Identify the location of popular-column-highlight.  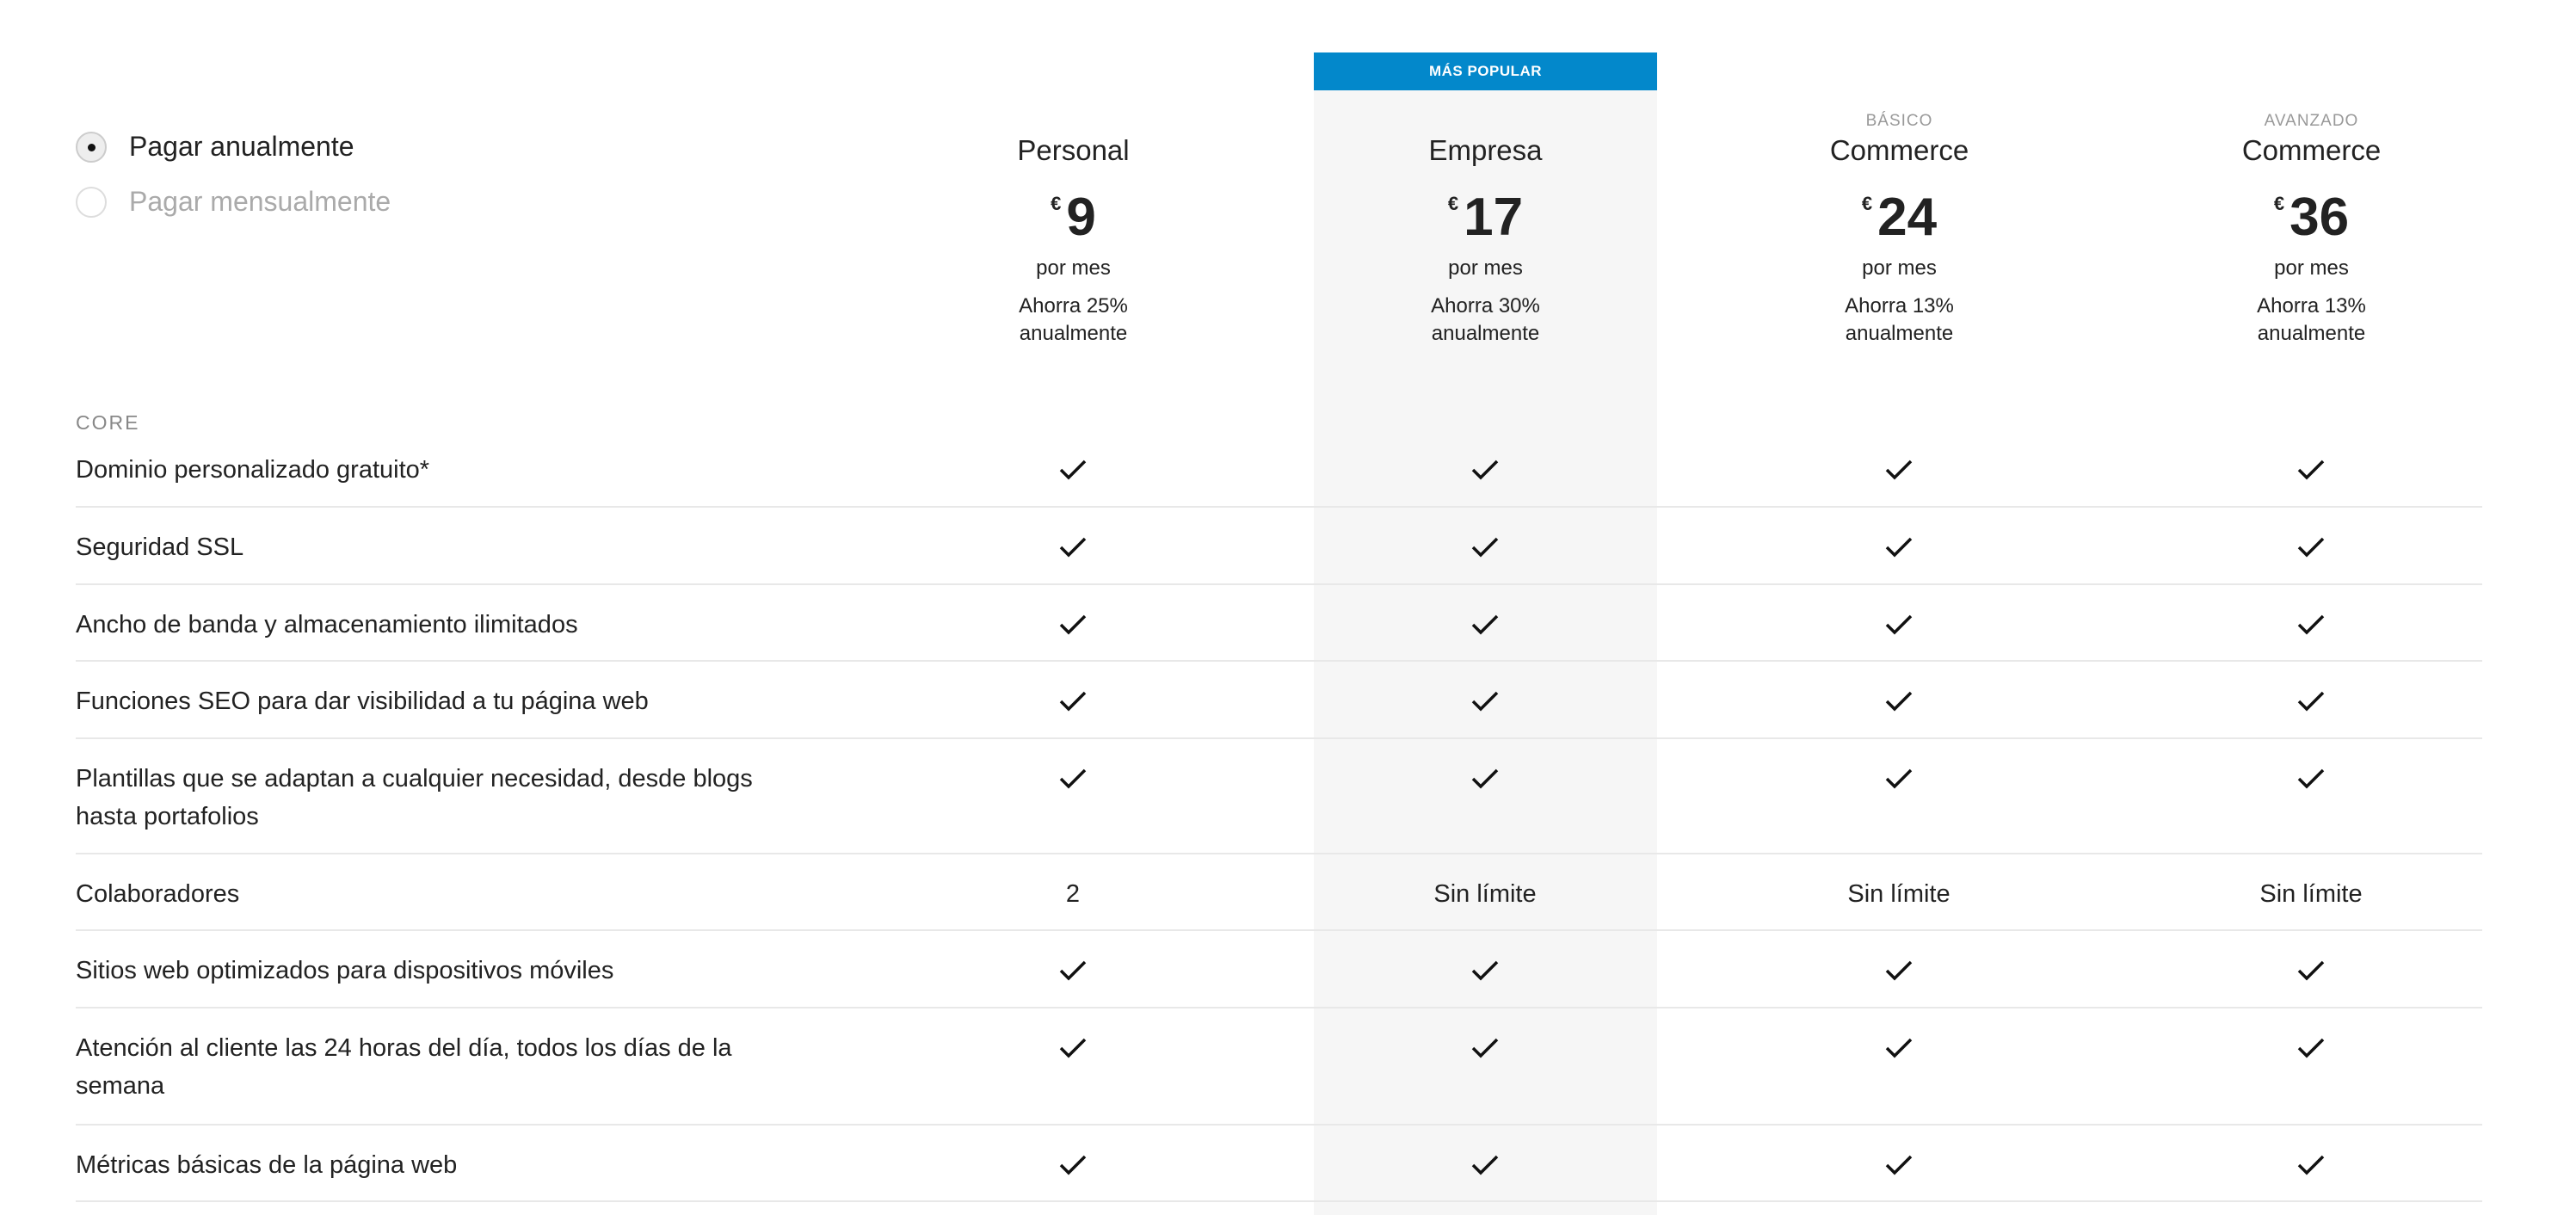
(1486, 633).